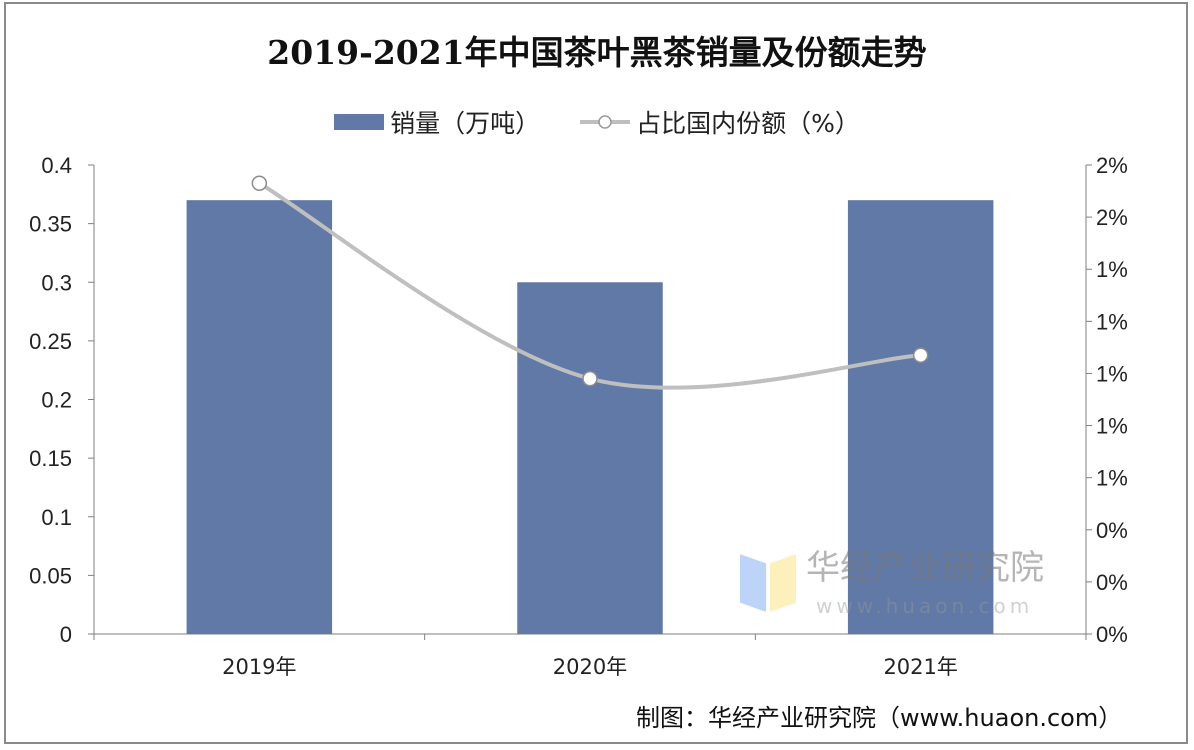 The width and height of the screenshot is (1194, 750). What do you see at coordinates (56, 282) in the screenshot?
I see `left-axis-tick-label: 0.3` at bounding box center [56, 282].